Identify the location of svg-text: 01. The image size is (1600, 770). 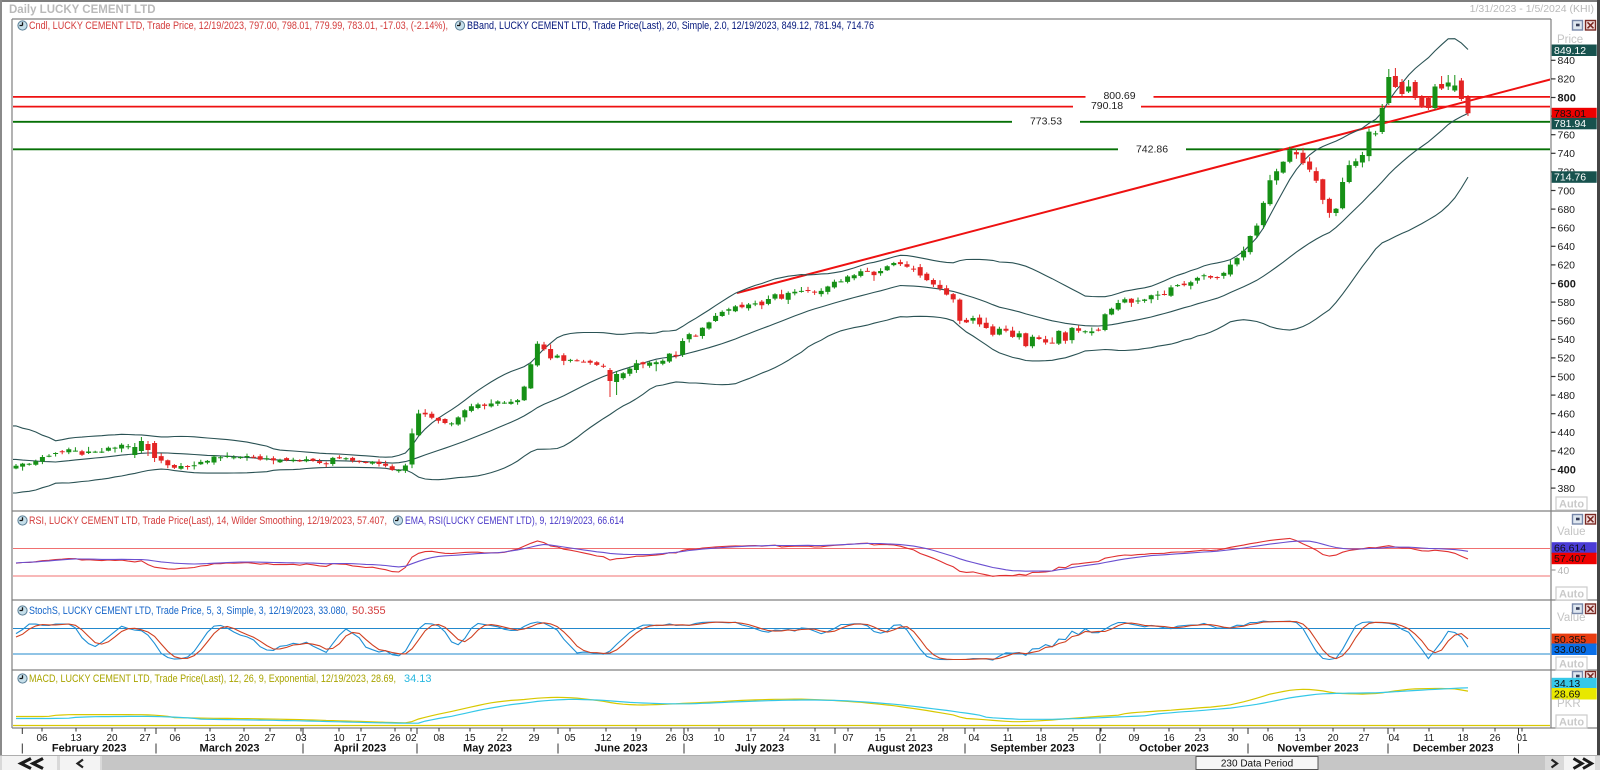
(1522, 738).